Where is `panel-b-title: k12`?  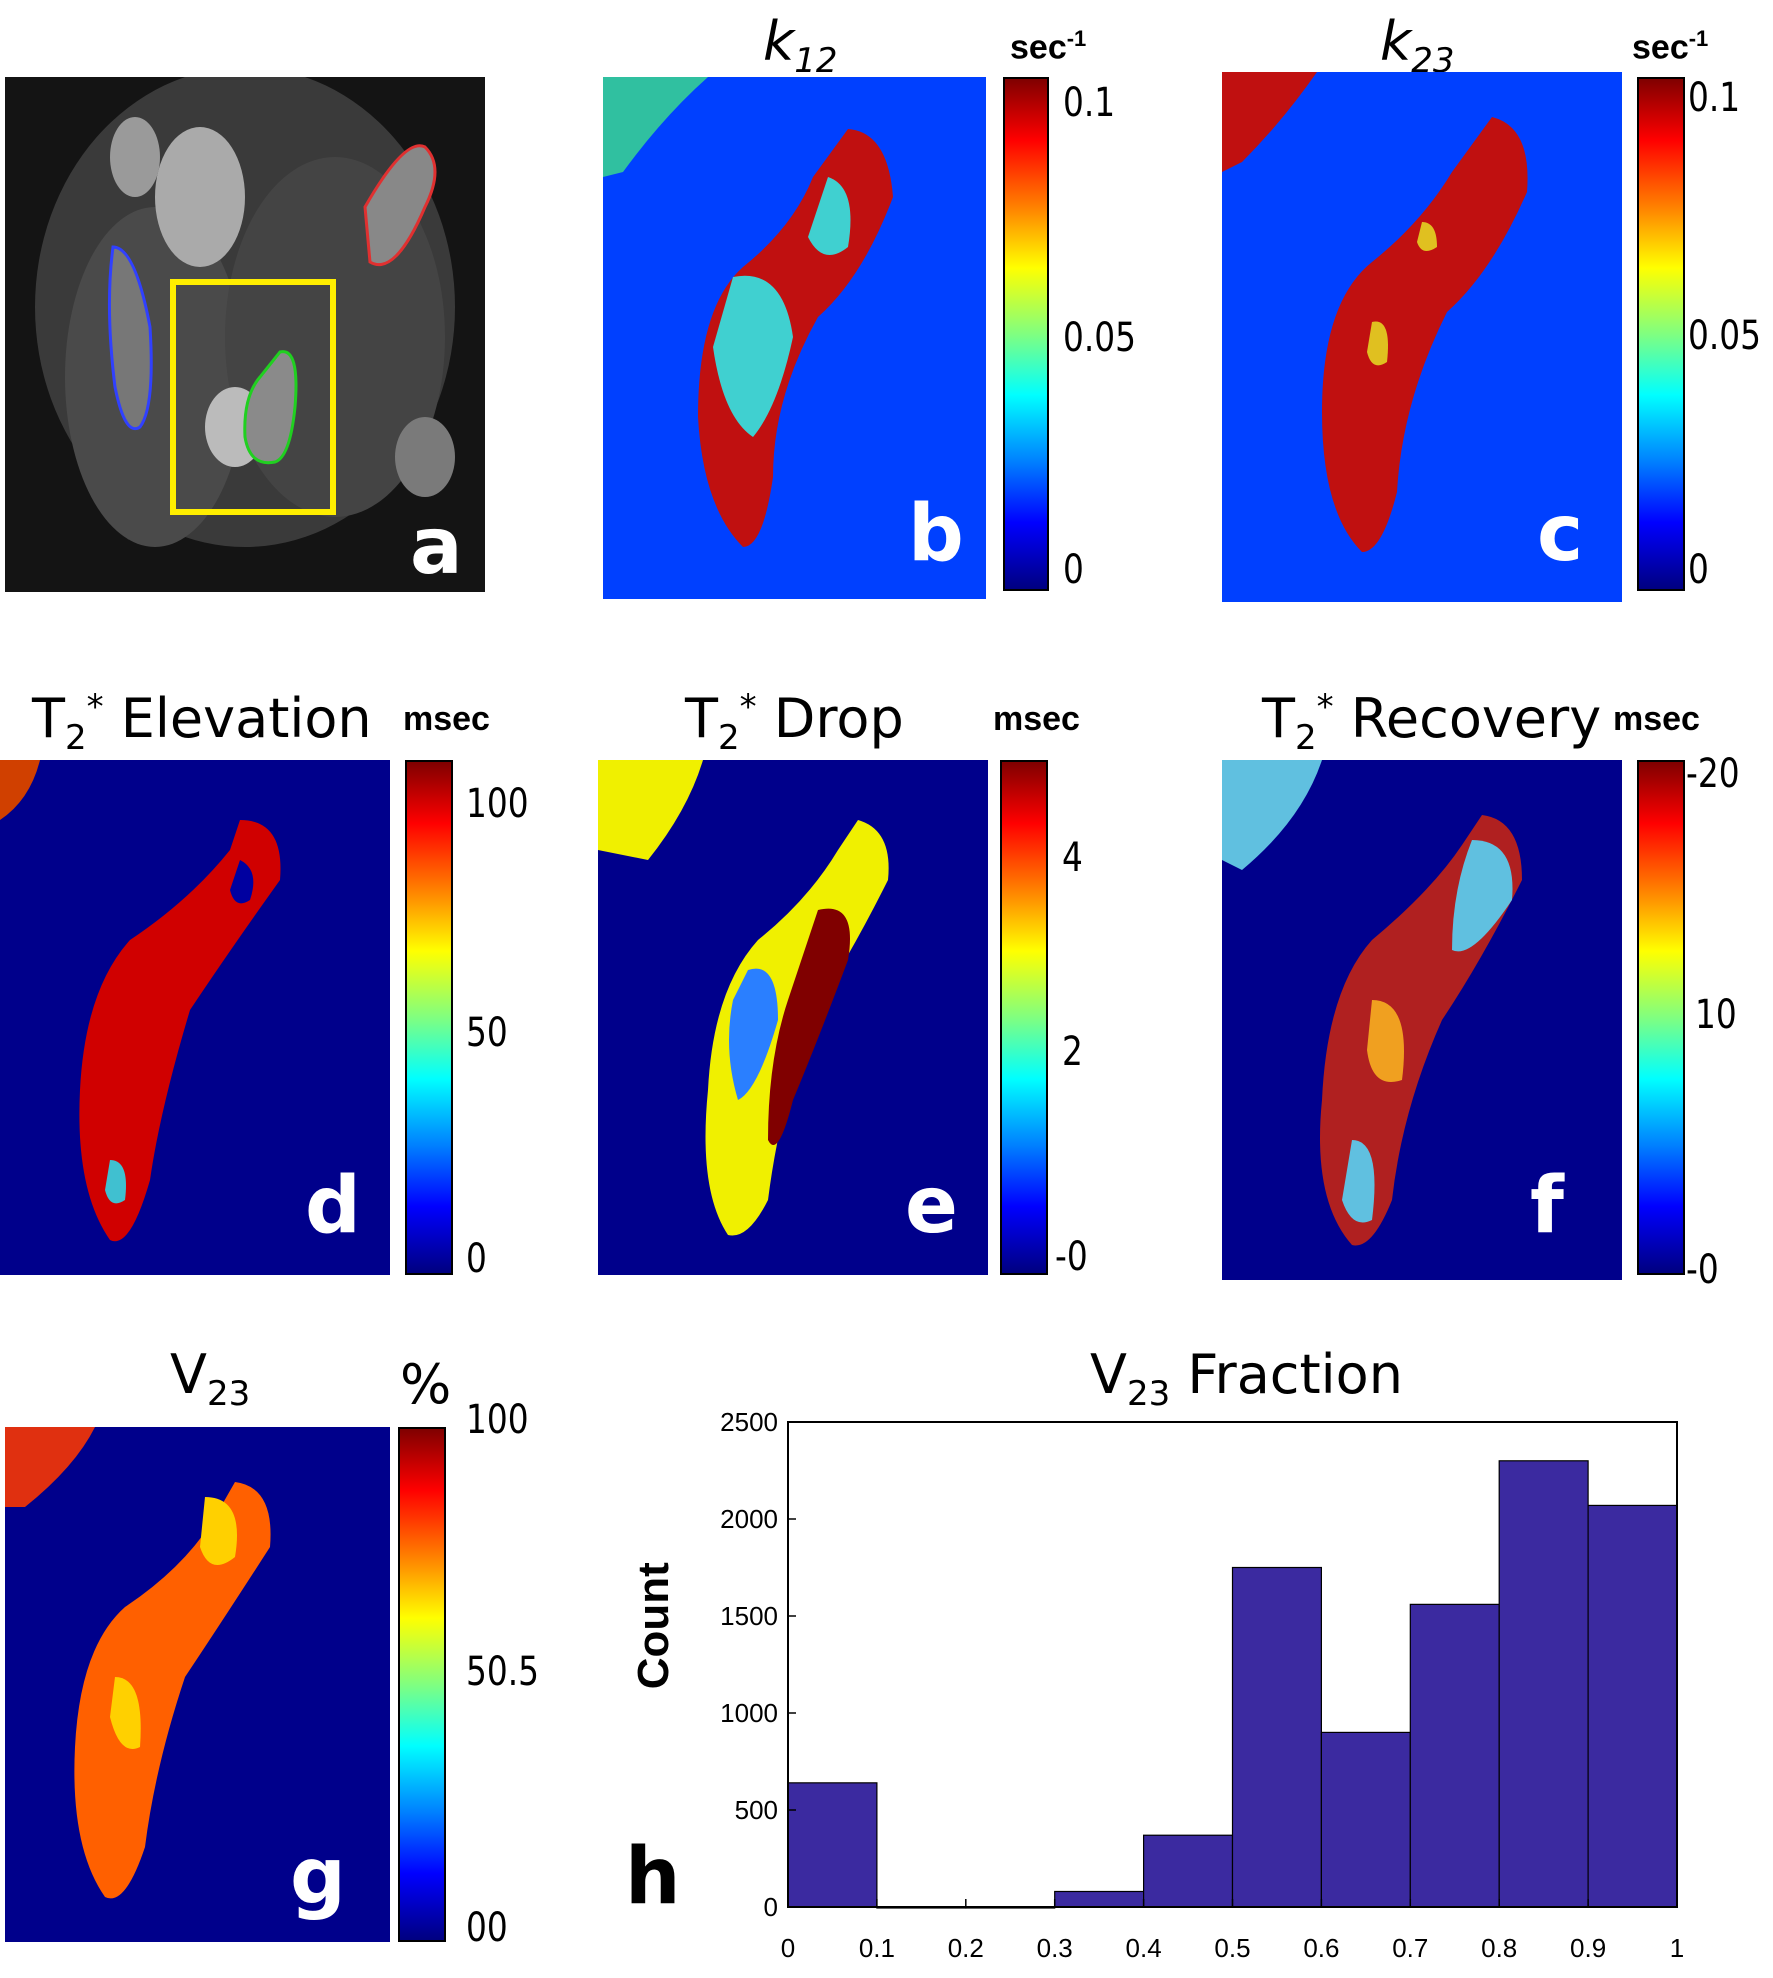
panel-b-title: k12 is located at coordinates (800, 45).